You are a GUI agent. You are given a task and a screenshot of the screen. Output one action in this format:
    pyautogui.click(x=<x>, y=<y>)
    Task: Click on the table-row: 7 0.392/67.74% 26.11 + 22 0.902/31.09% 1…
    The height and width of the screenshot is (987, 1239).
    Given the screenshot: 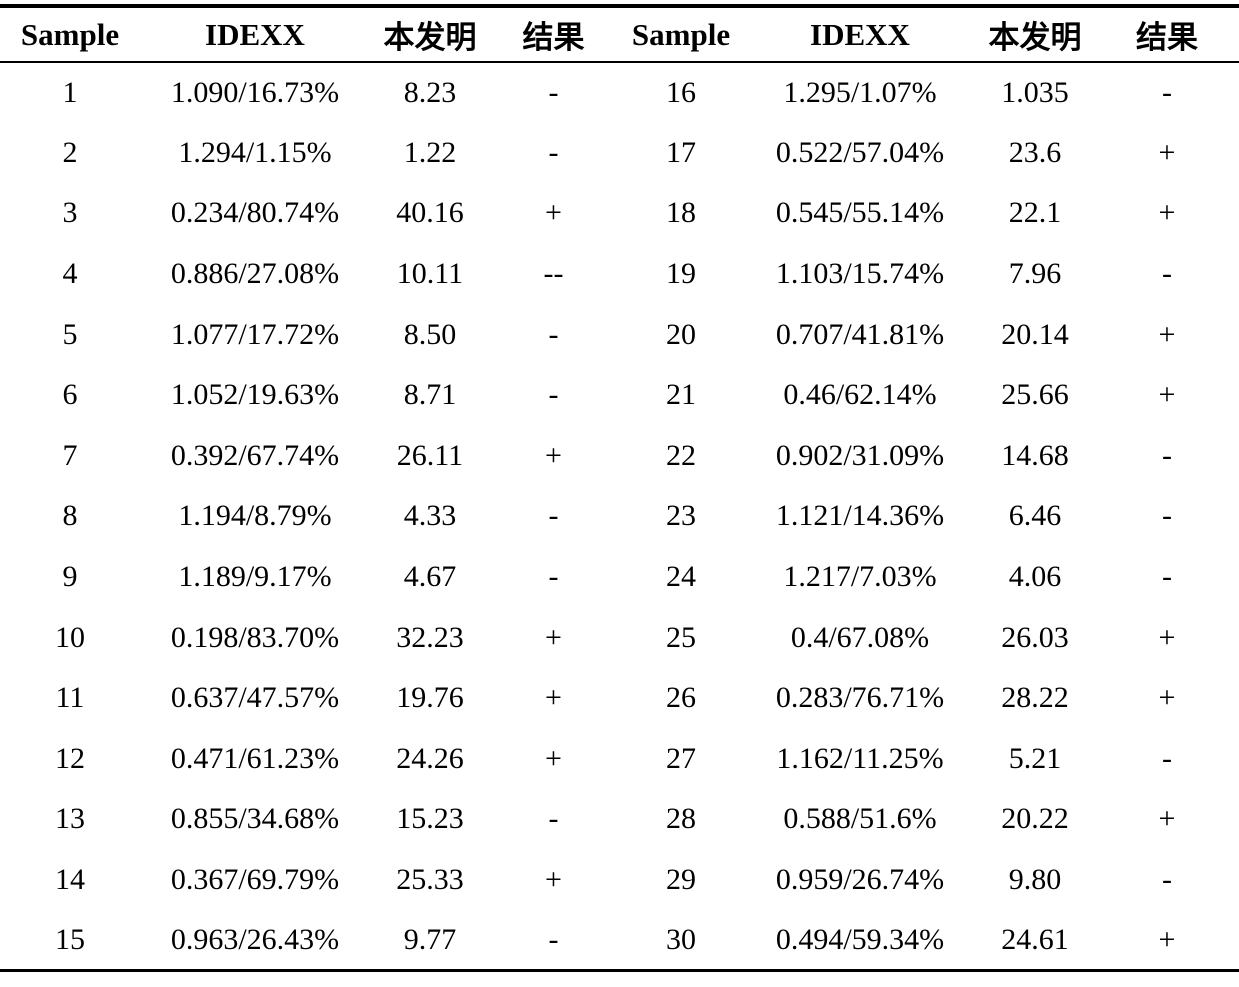 What is the action you would take?
    pyautogui.click(x=619, y=456)
    